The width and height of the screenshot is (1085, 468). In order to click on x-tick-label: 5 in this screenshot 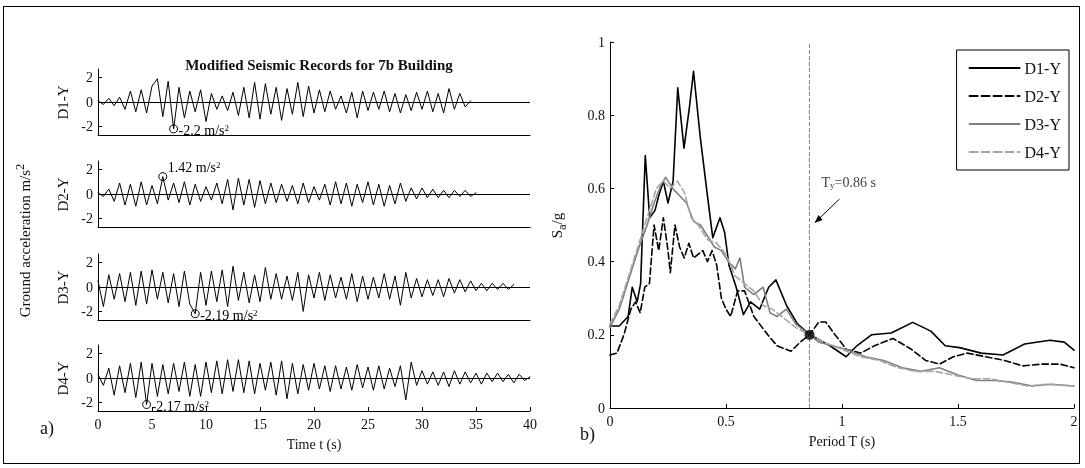, I will do `click(152, 424)`.